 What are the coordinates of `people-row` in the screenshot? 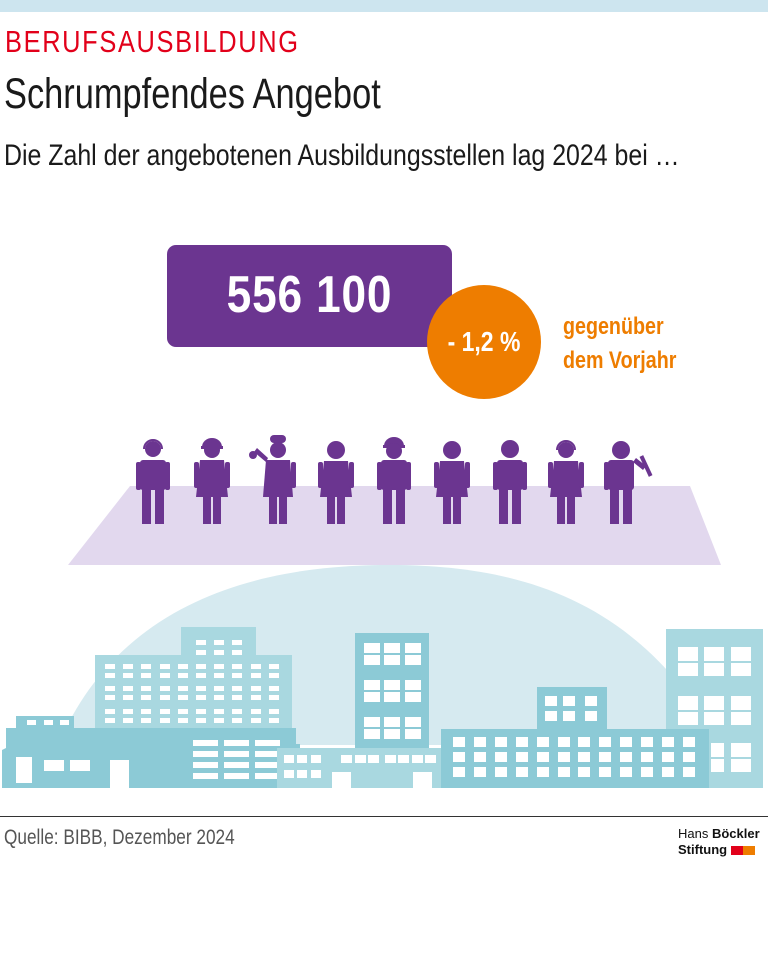 It's located at (394, 479).